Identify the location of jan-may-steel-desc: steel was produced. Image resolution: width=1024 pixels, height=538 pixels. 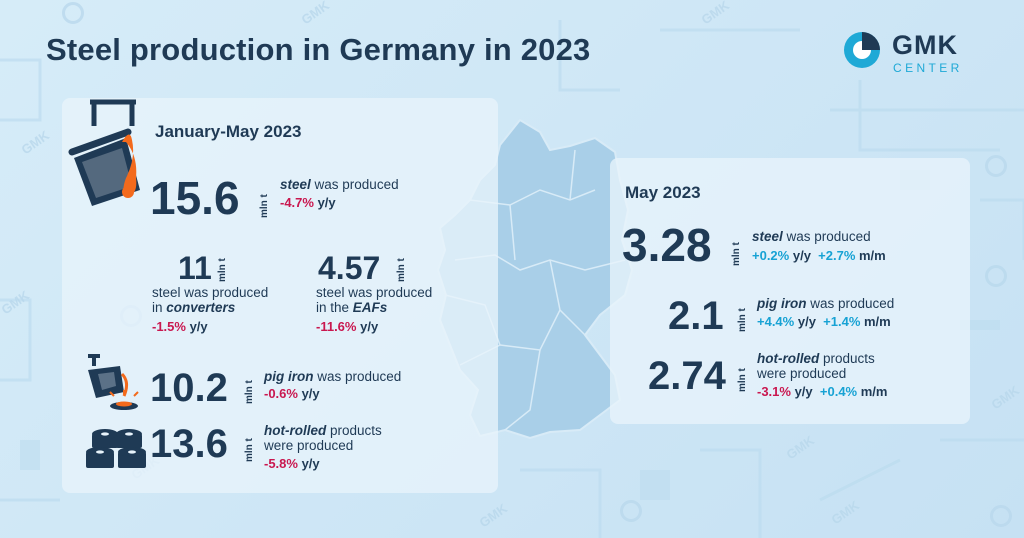
(339, 185).